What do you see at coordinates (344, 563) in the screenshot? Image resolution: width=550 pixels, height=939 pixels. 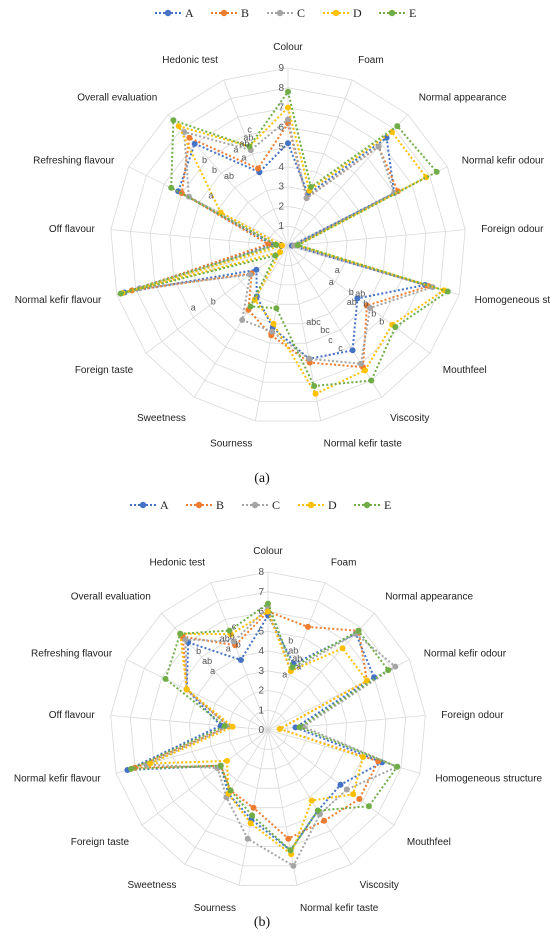 I see `axis-label: Foam` at bounding box center [344, 563].